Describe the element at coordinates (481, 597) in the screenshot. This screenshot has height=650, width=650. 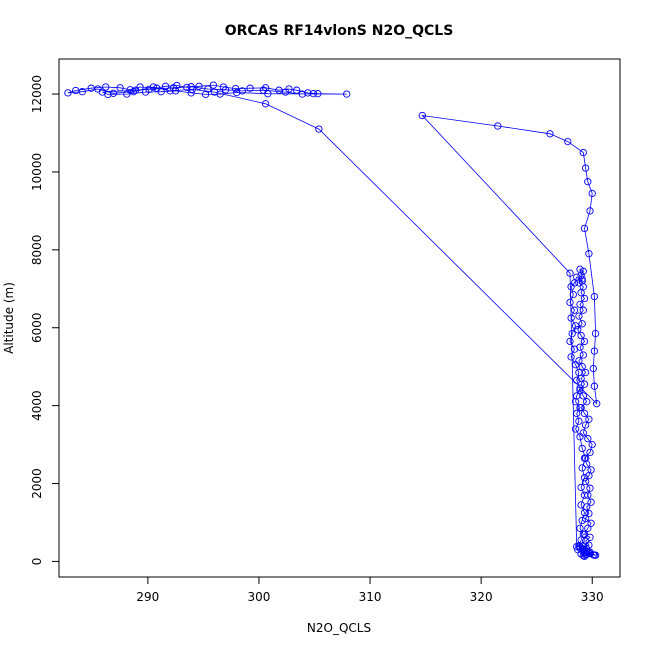
I see `x-tick-label: 320` at that location.